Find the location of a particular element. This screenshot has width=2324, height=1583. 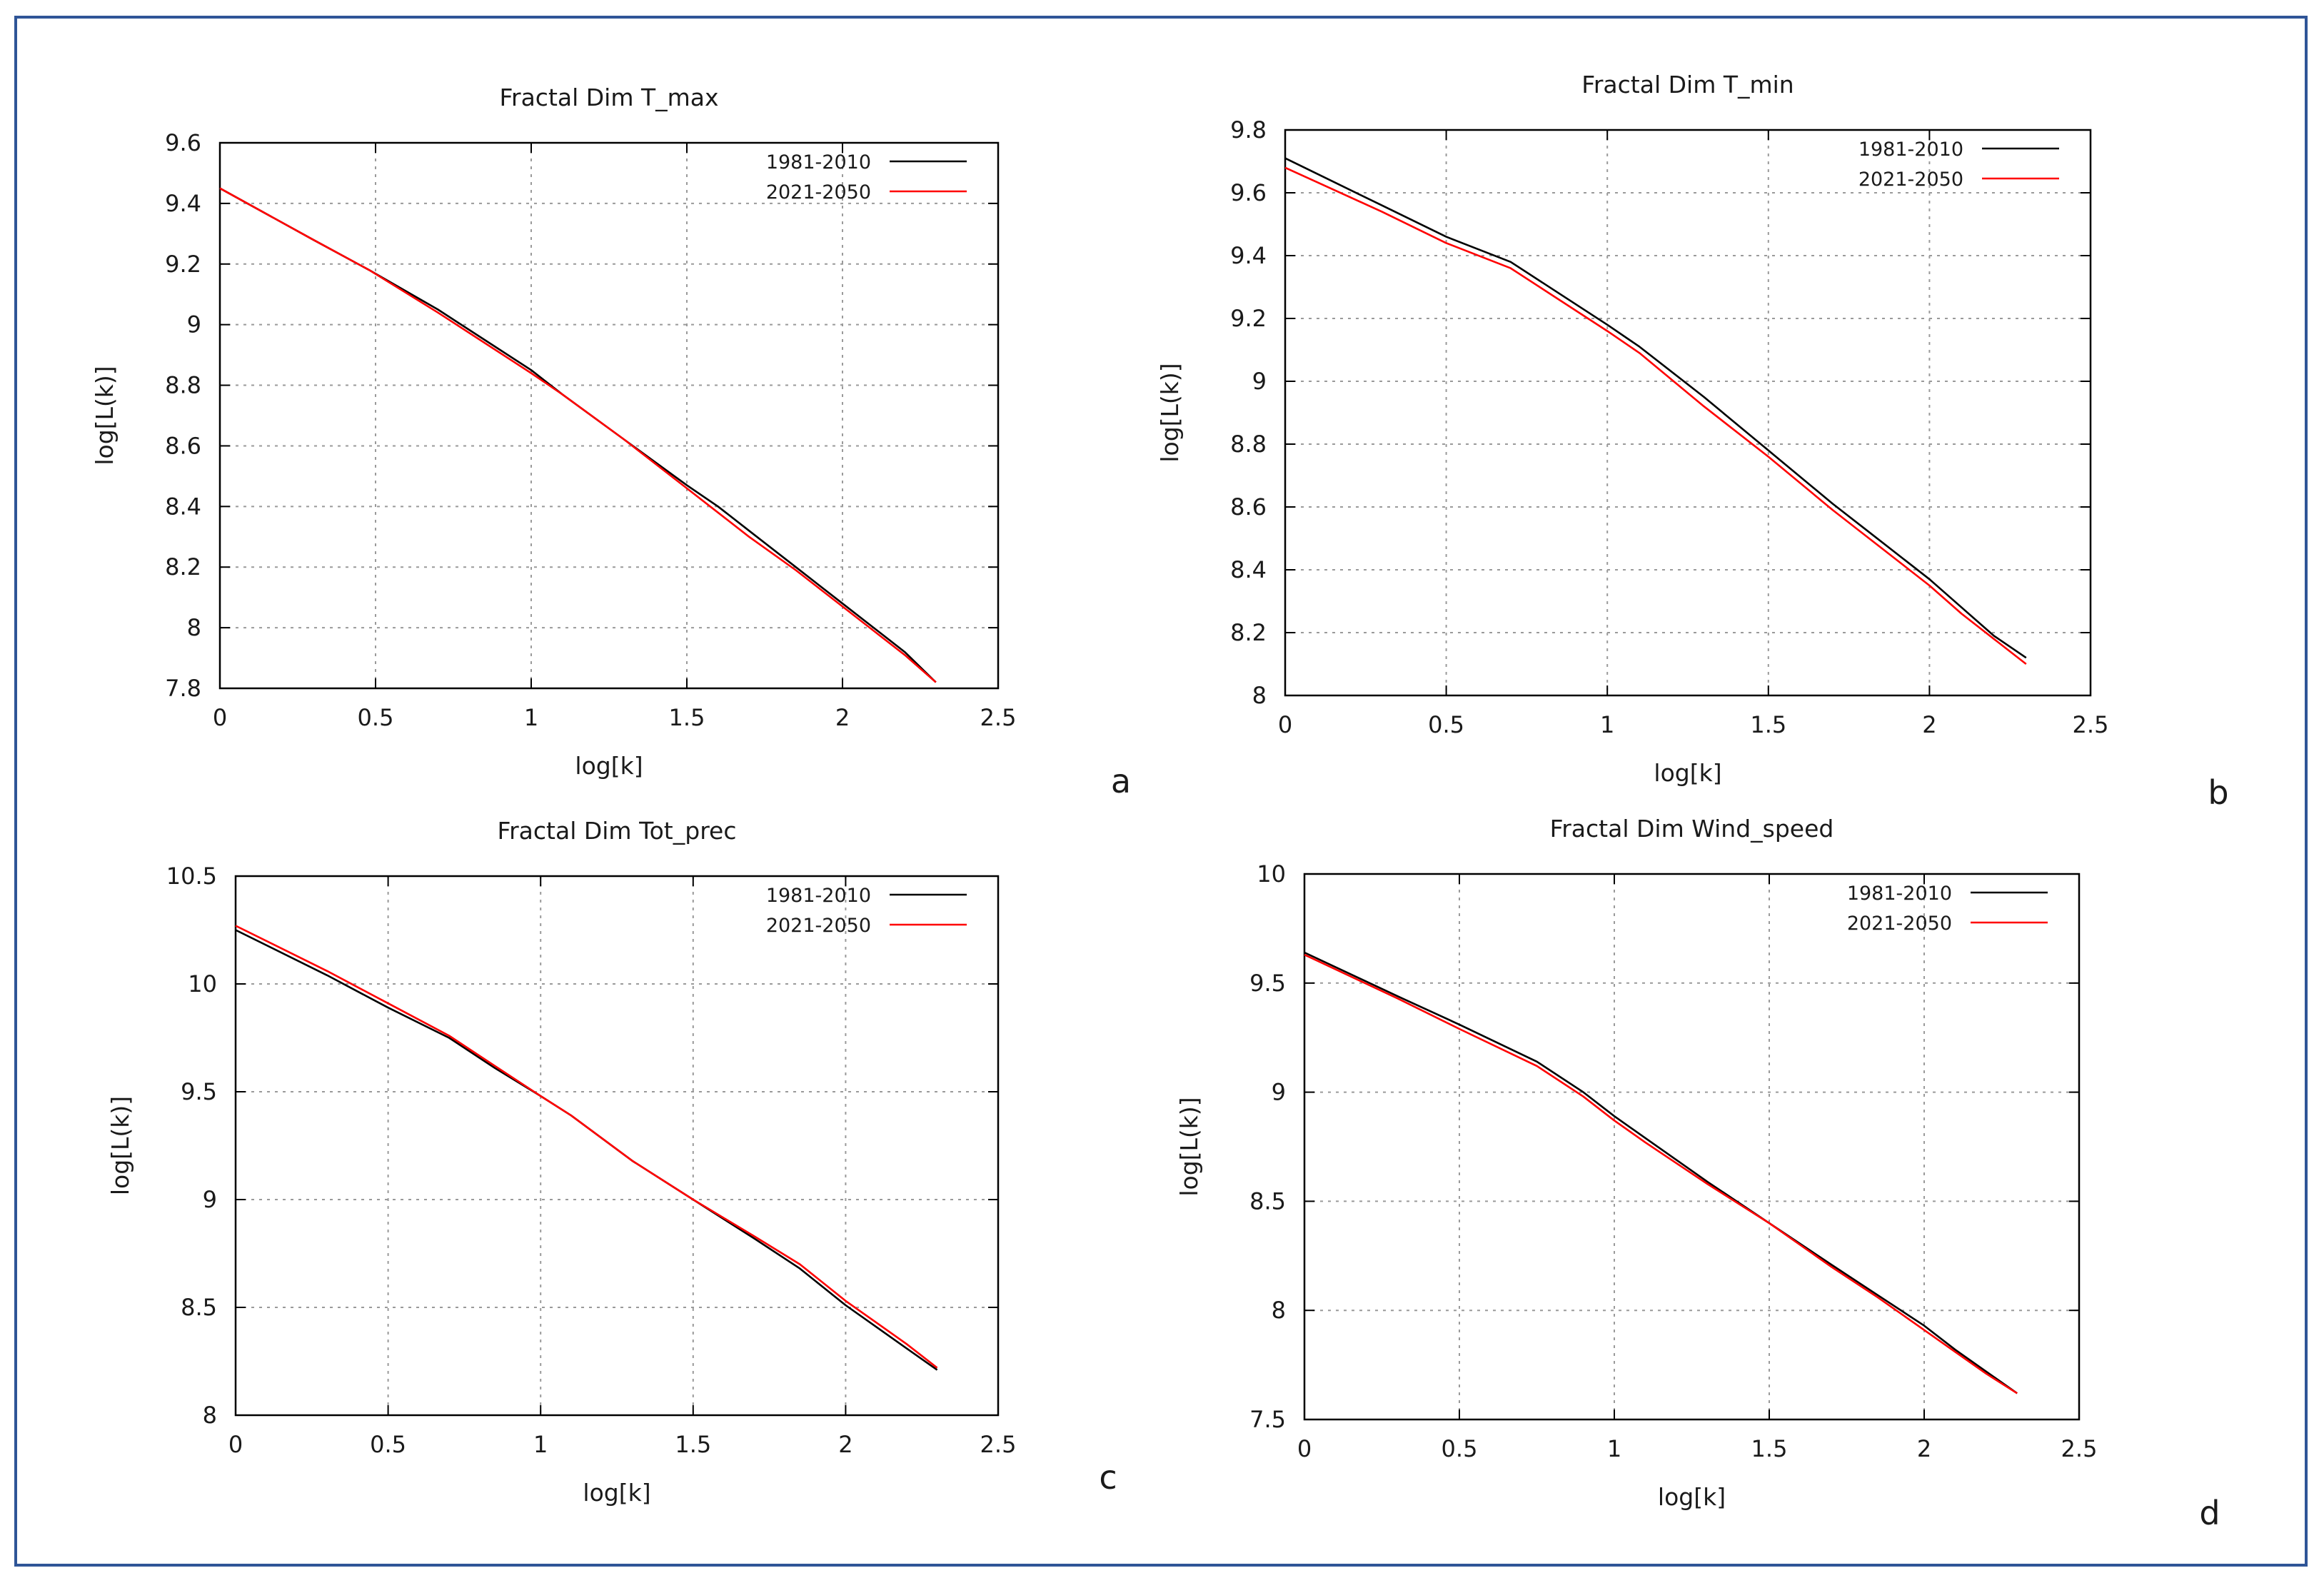

y-tick-label: 10.5 is located at coordinates (192, 876).